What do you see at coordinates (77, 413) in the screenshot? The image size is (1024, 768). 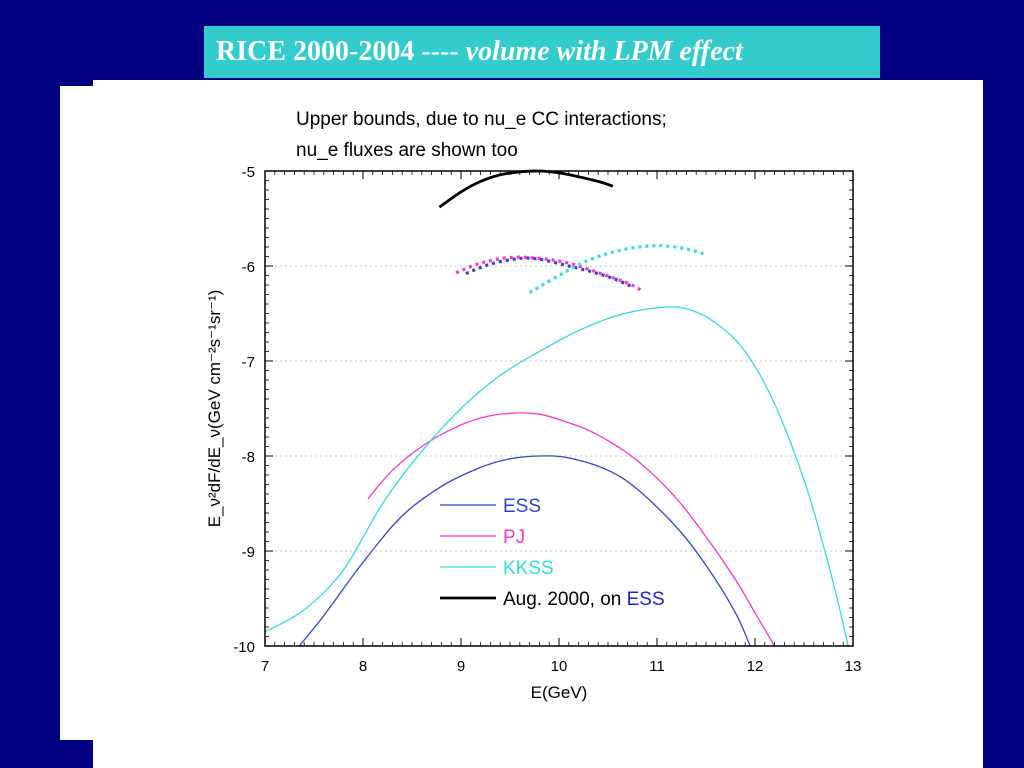 I see `white-panel-left` at bounding box center [77, 413].